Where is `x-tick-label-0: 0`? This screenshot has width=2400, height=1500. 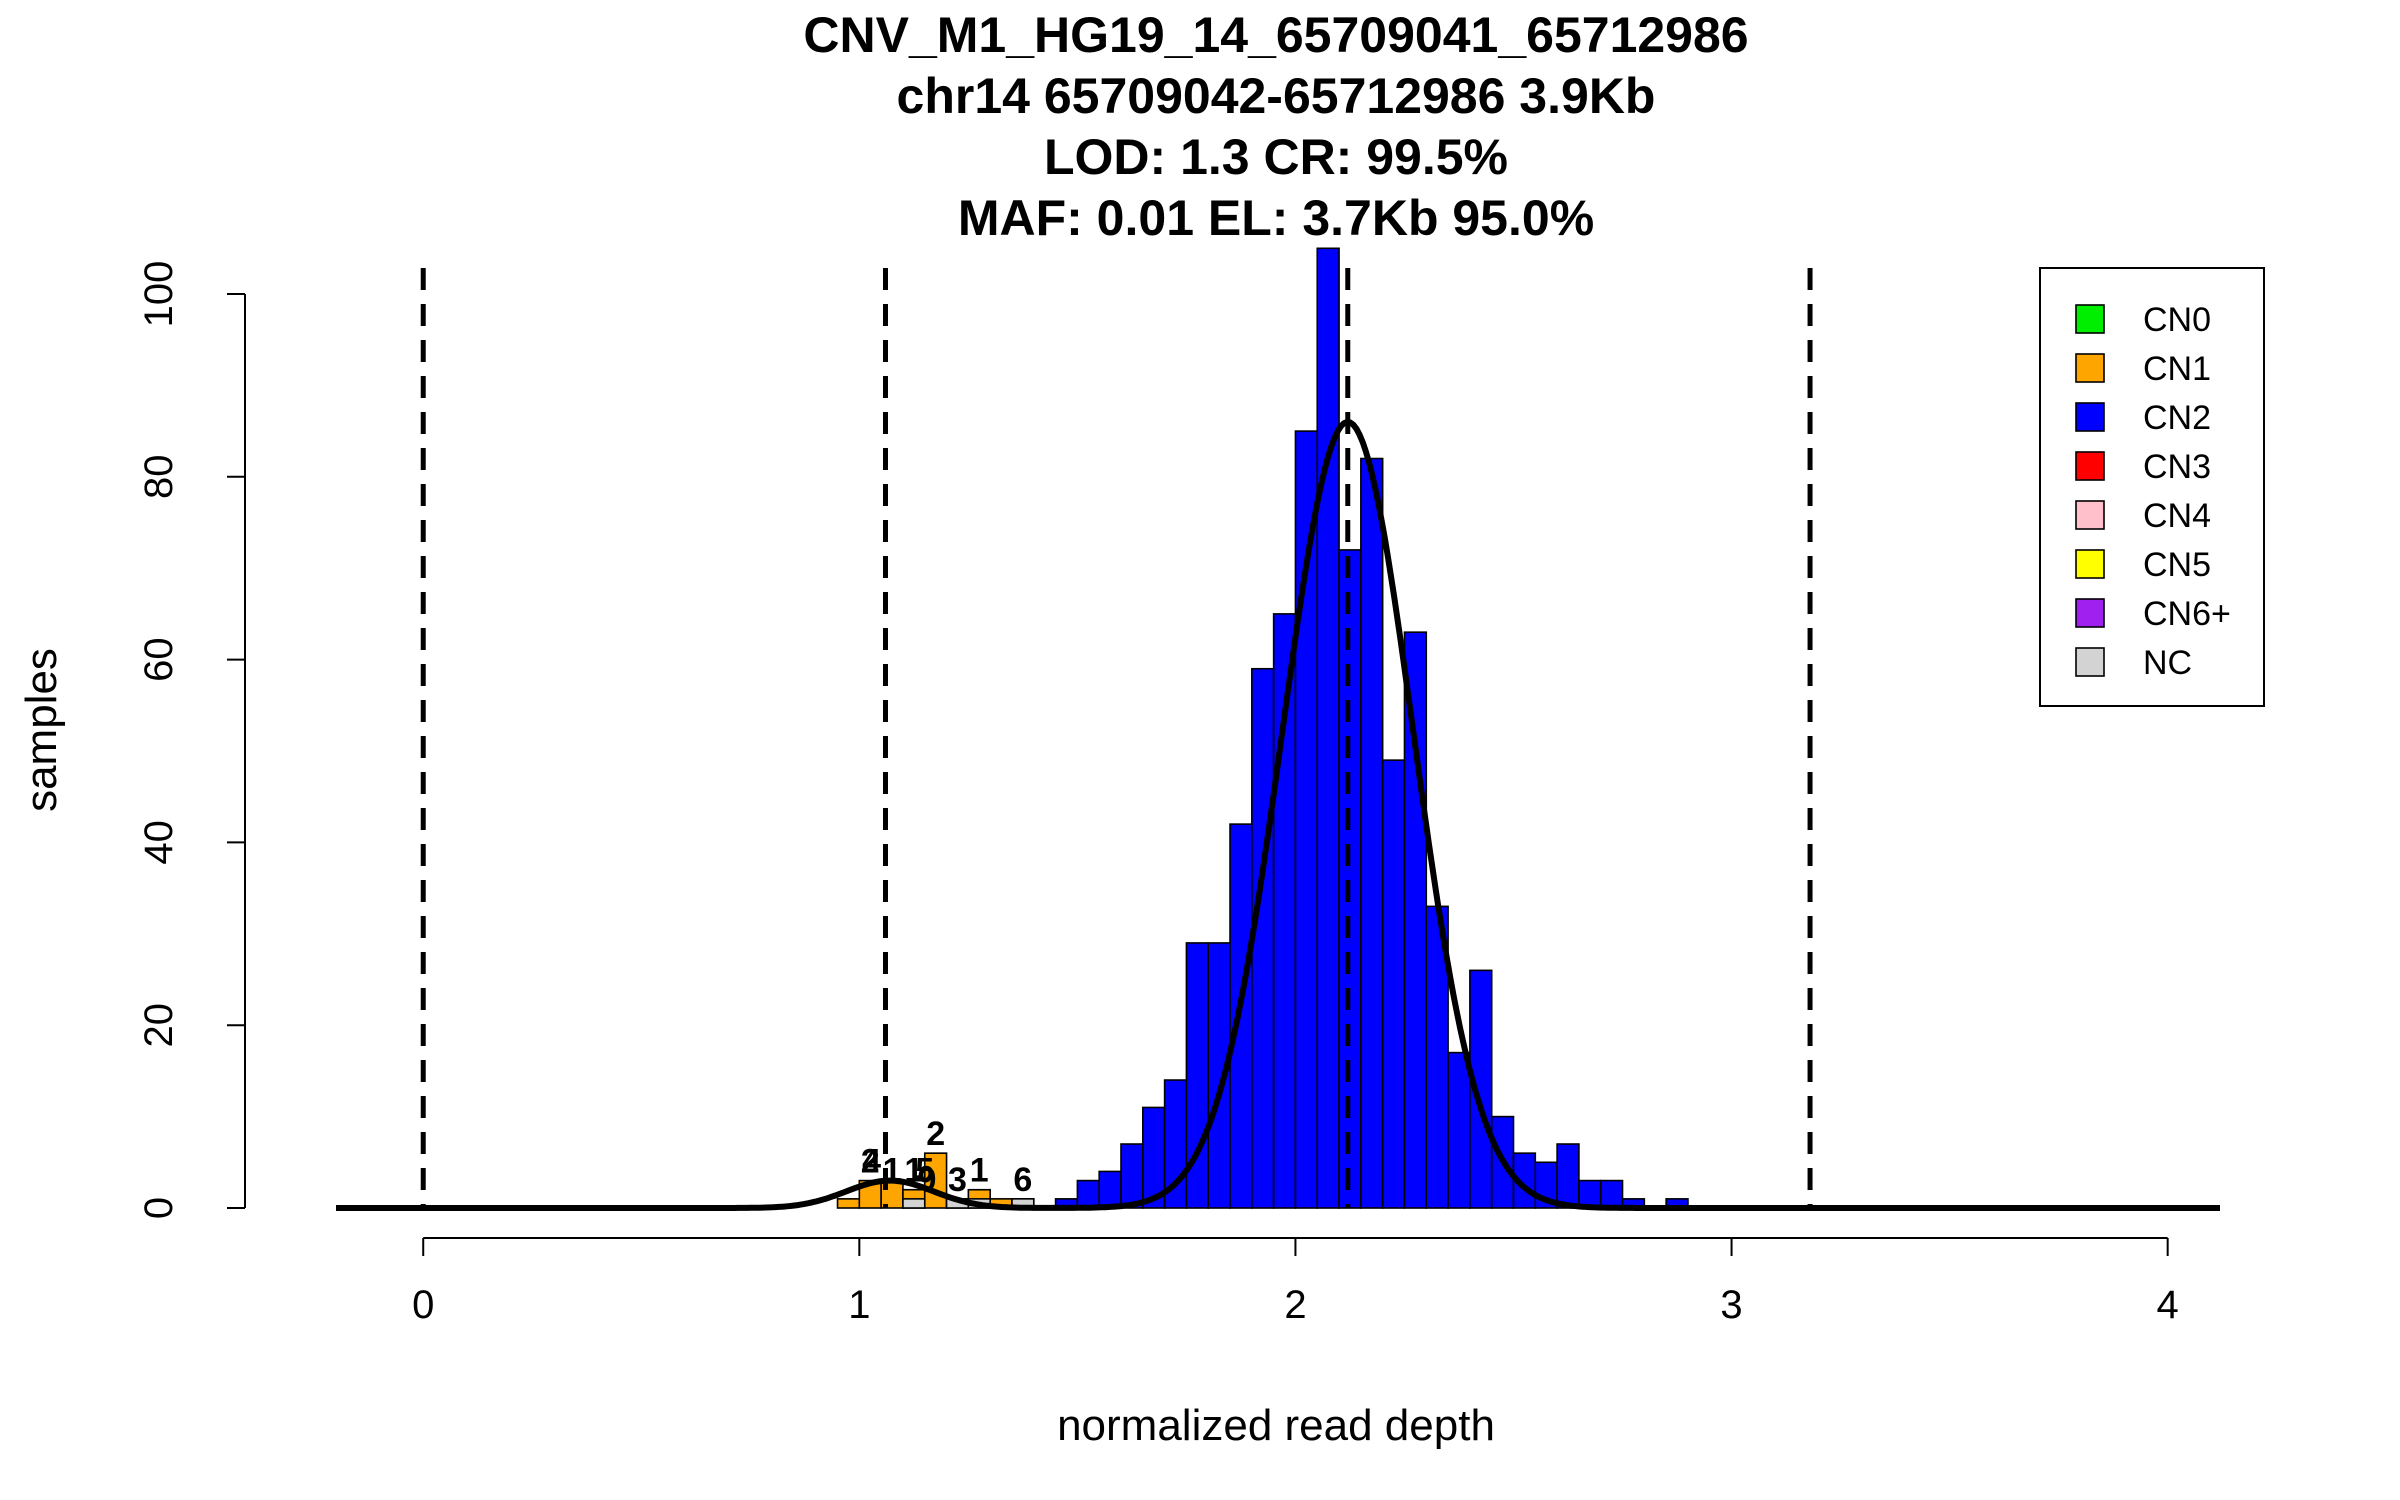
x-tick-label-0: 0 is located at coordinates (423, 1305).